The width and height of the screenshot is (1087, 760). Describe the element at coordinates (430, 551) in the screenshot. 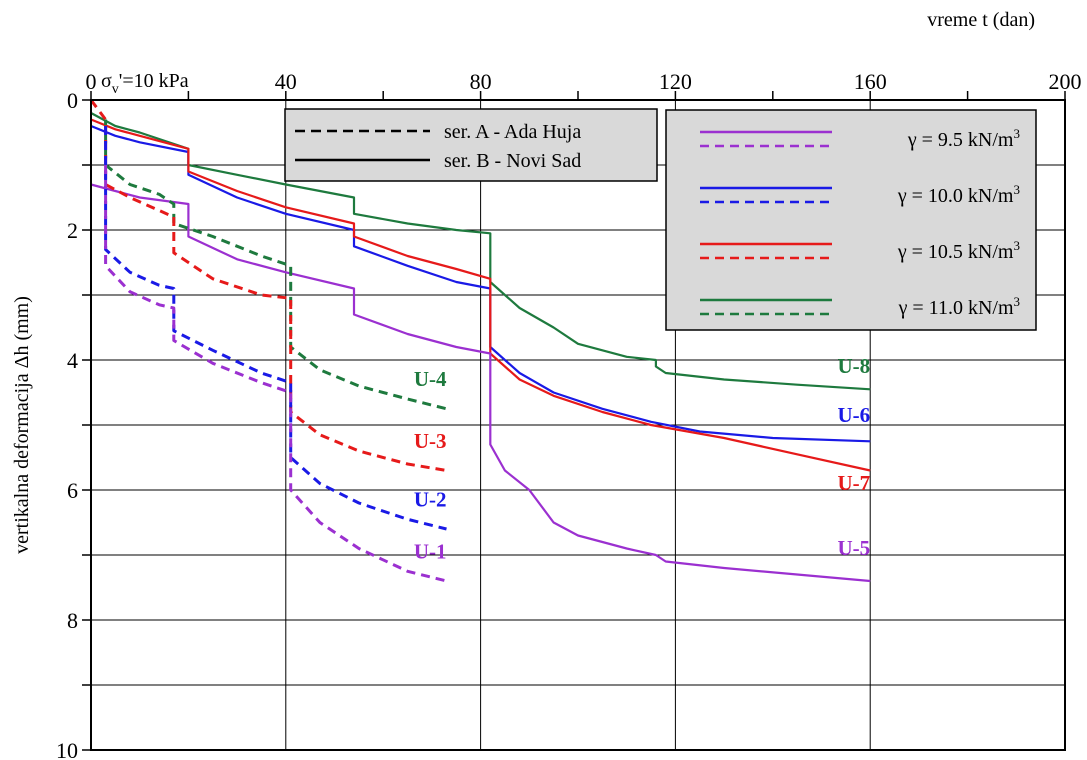

I see `curve-label-u-1: U-1` at that location.